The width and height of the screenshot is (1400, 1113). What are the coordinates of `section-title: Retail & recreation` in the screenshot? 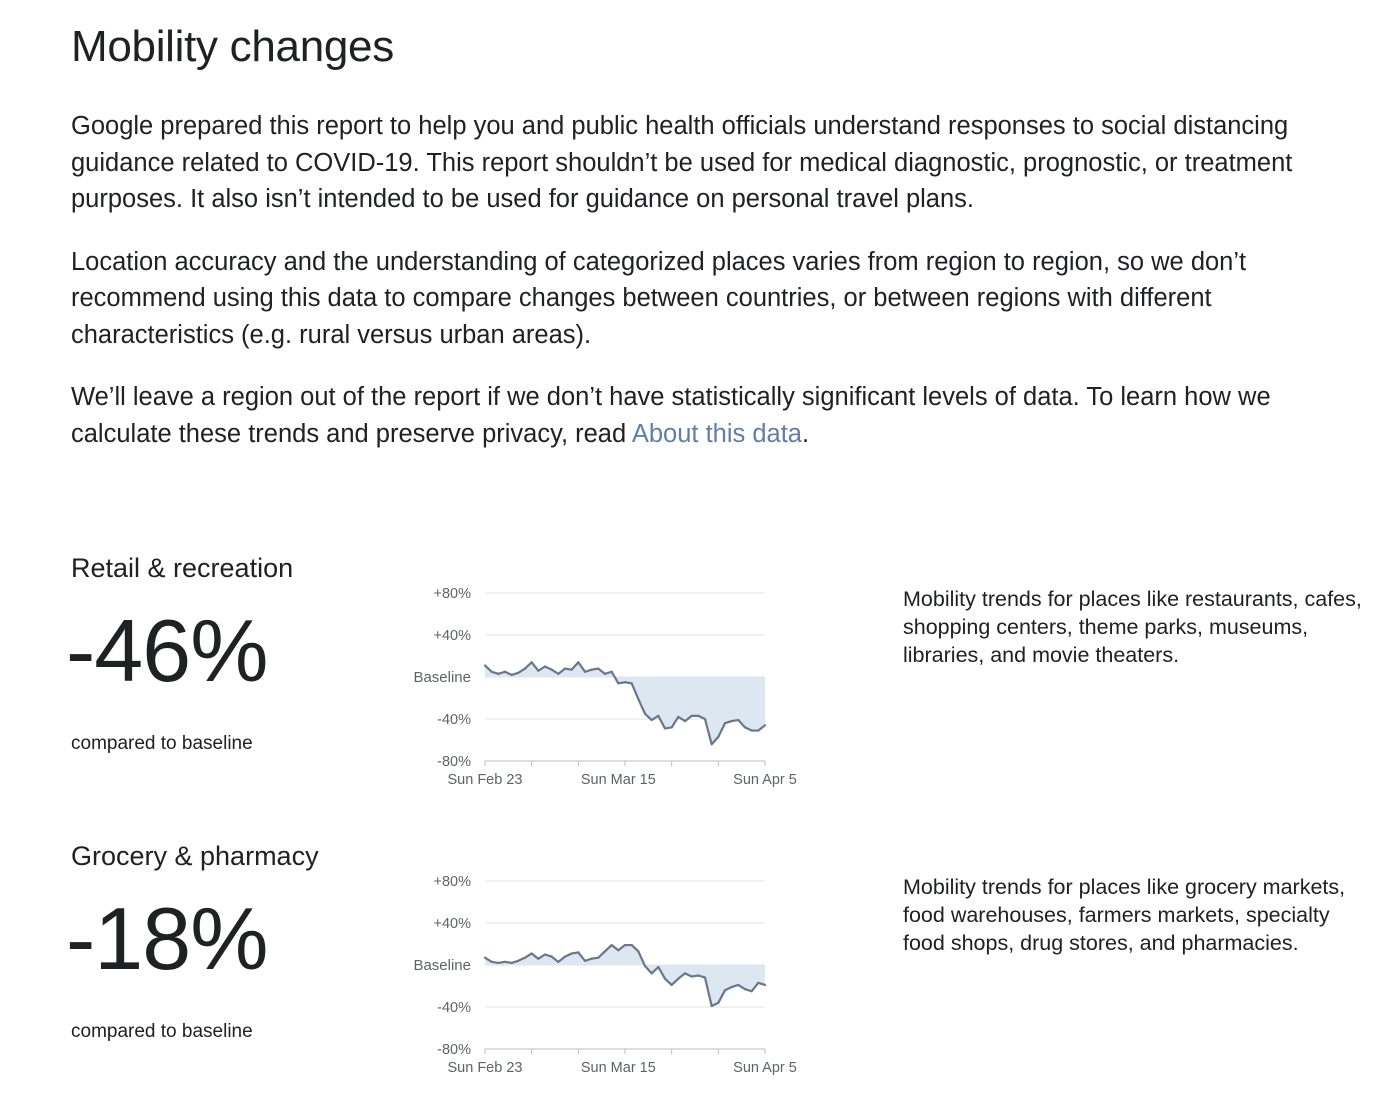 It's located at (182, 568).